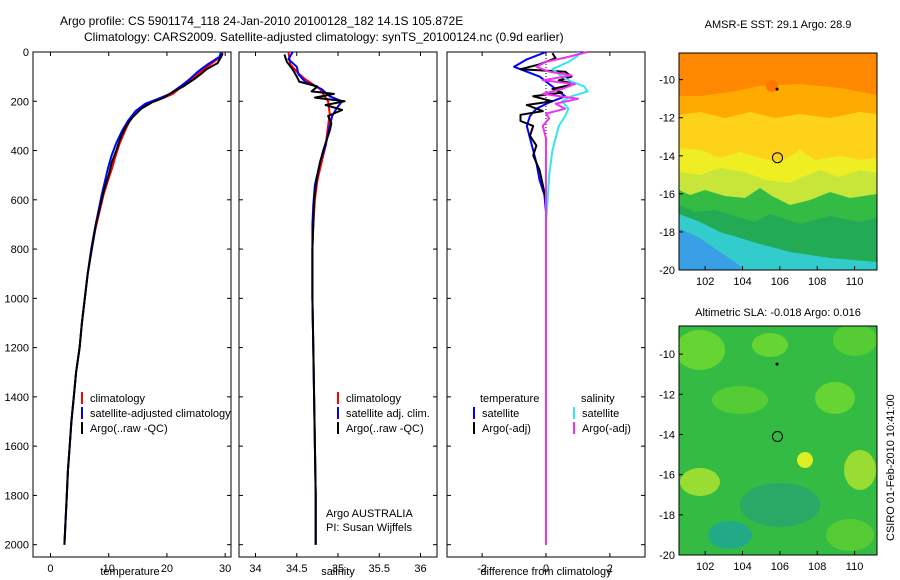 Image resolution: width=900 pixels, height=580 pixels. I want to click on legend-label-satellite: satellite adj. clim., so click(388, 414).